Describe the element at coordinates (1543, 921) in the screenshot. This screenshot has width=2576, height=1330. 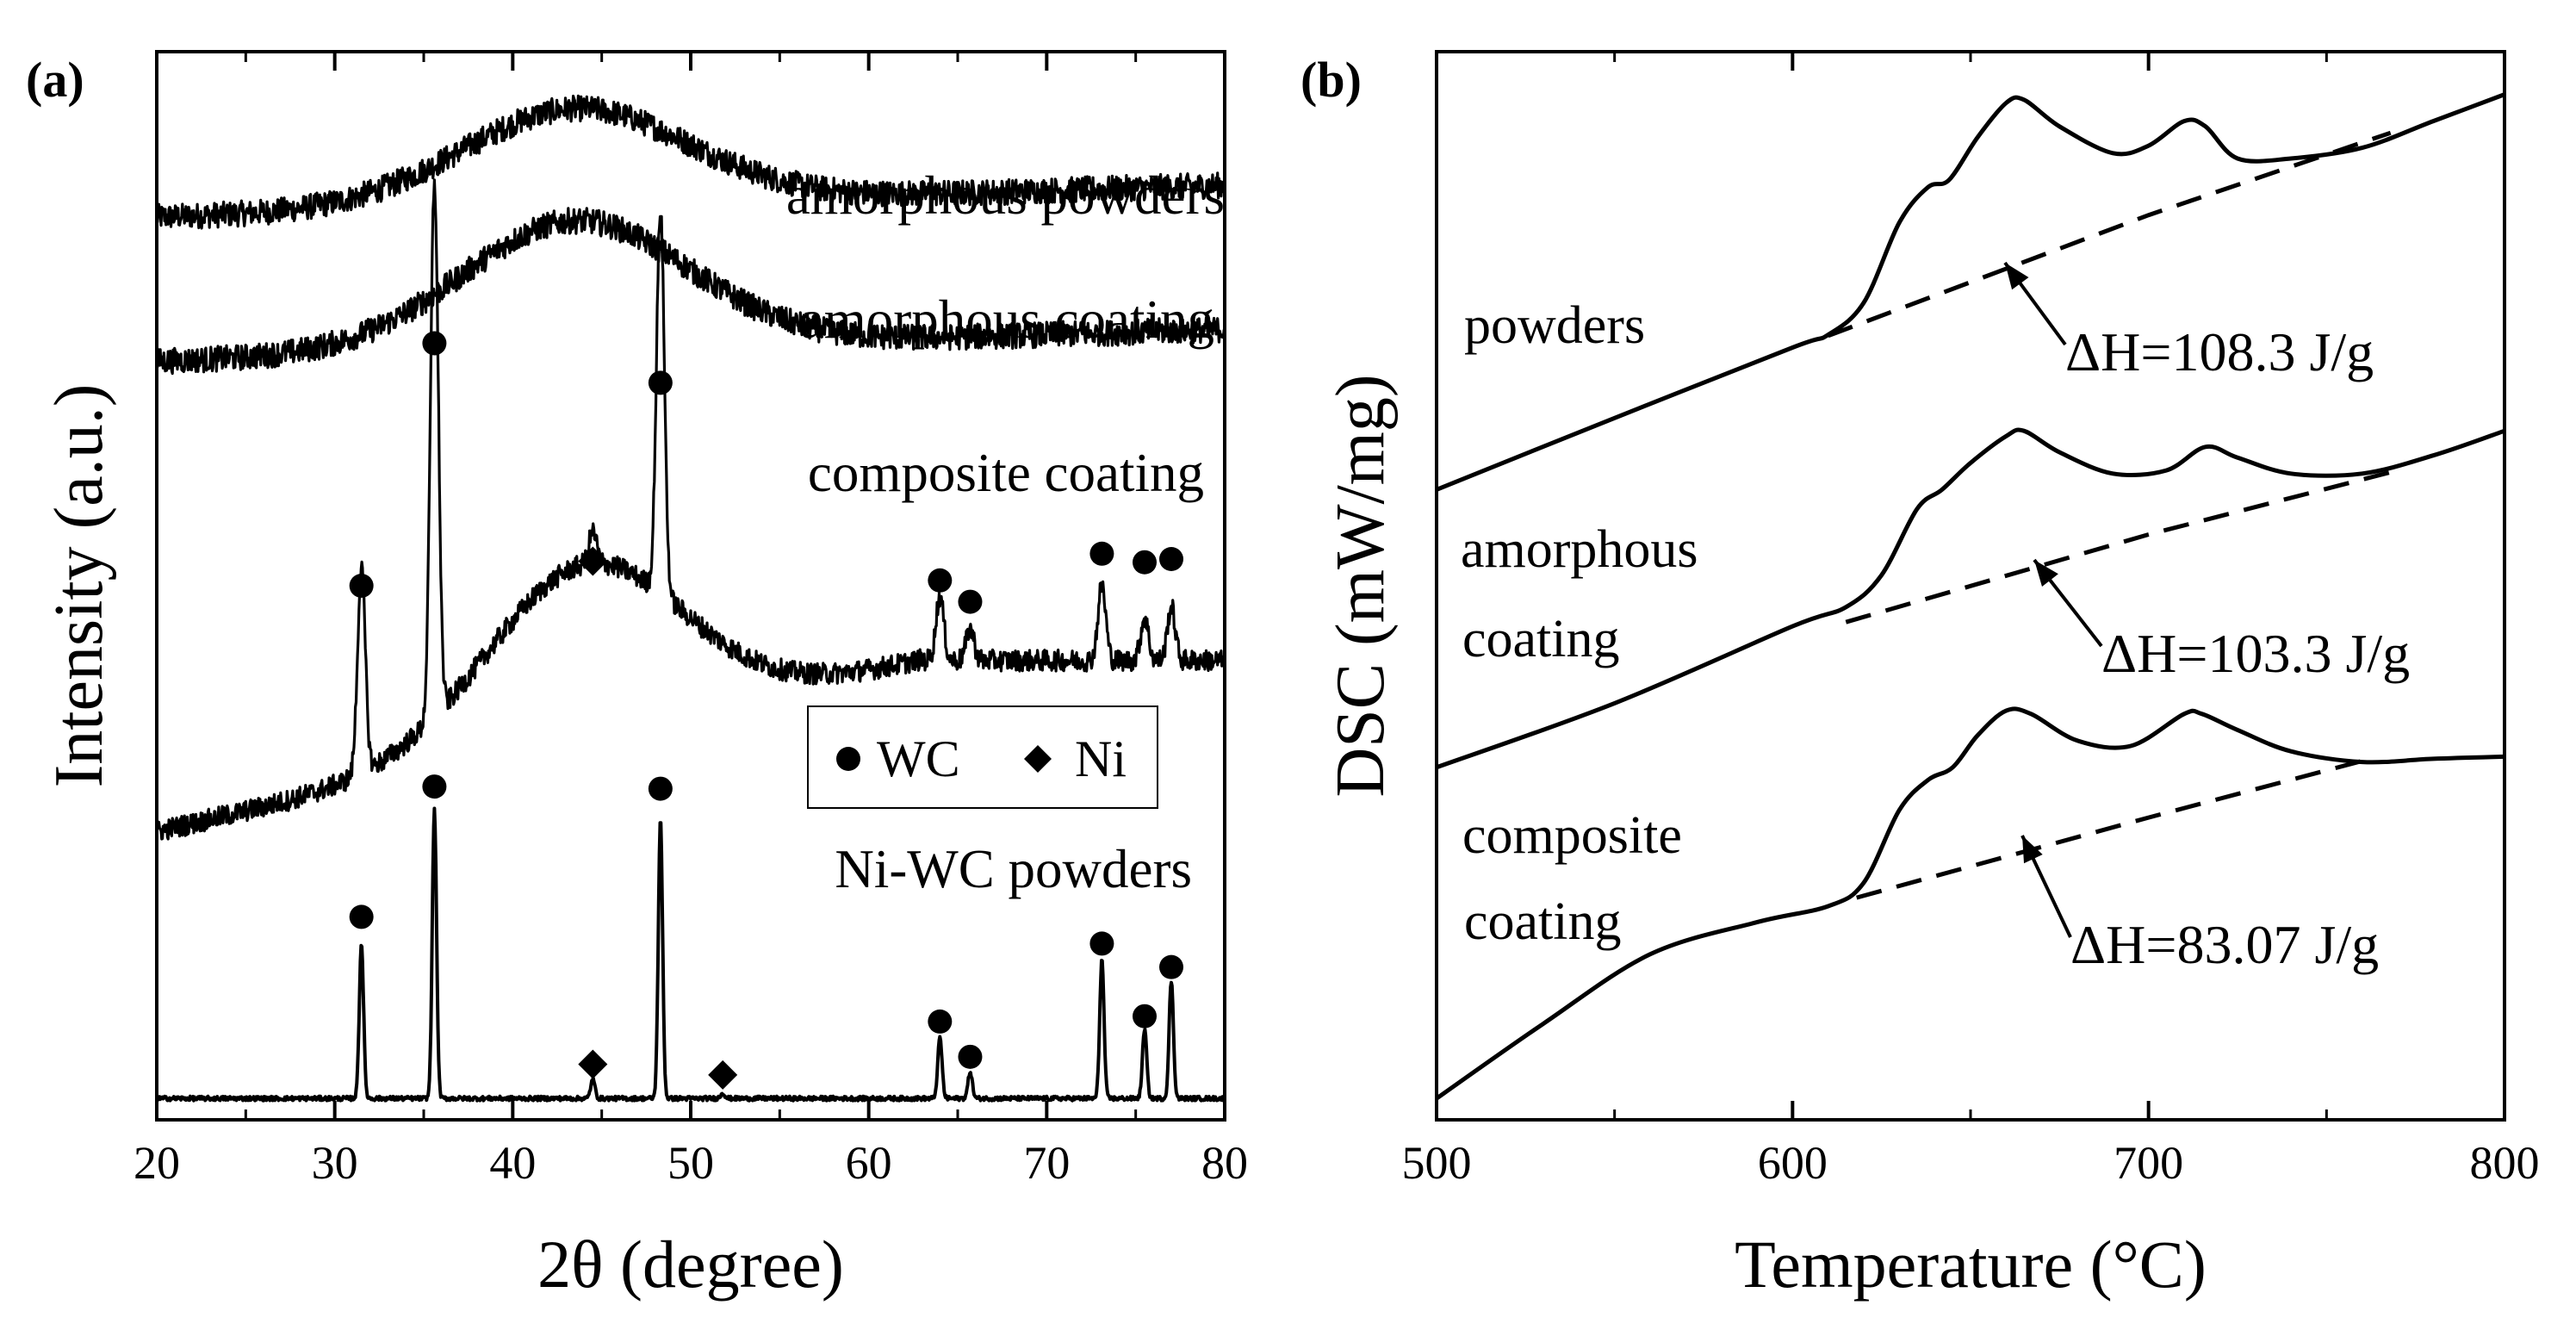
I see `dsc-label-composite-line2: coating` at that location.